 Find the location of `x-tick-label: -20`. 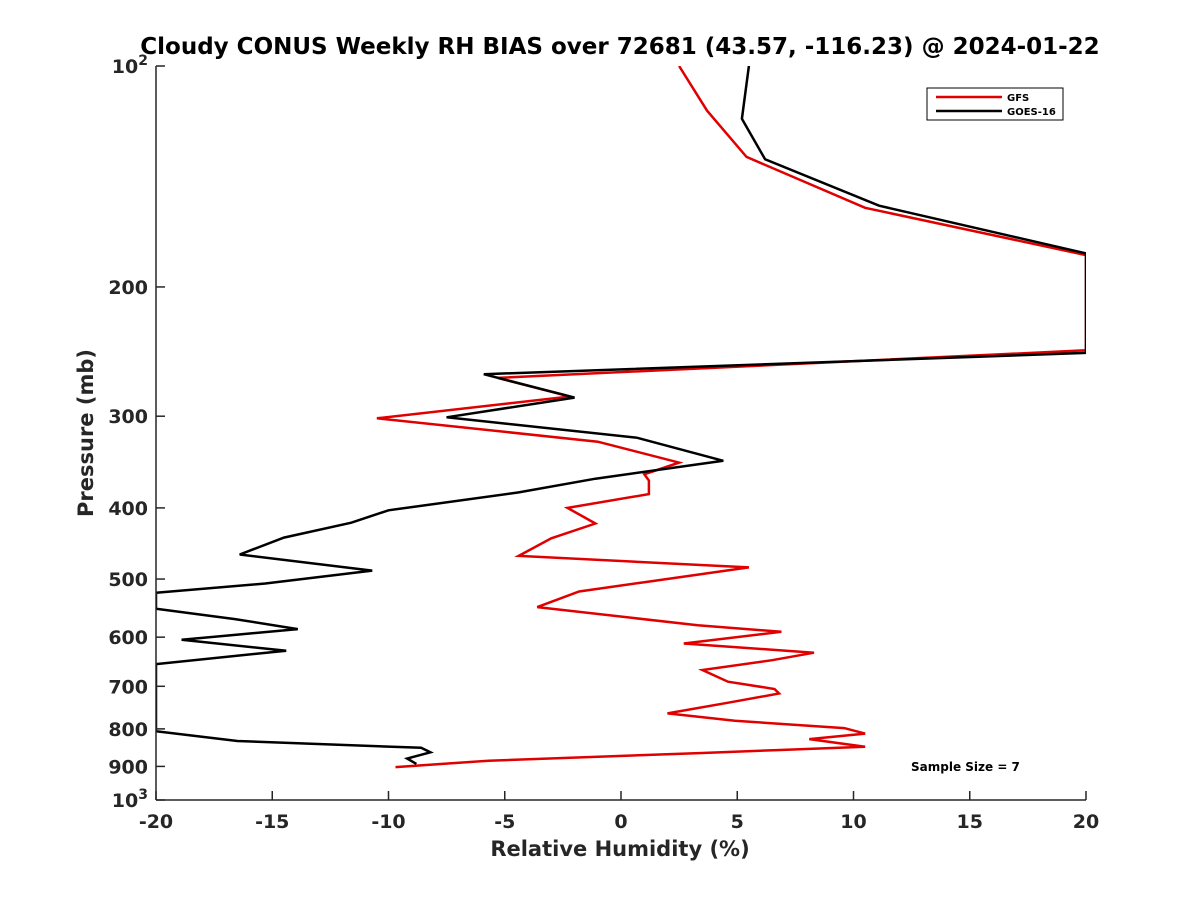

x-tick-label: -20 is located at coordinates (156, 822).